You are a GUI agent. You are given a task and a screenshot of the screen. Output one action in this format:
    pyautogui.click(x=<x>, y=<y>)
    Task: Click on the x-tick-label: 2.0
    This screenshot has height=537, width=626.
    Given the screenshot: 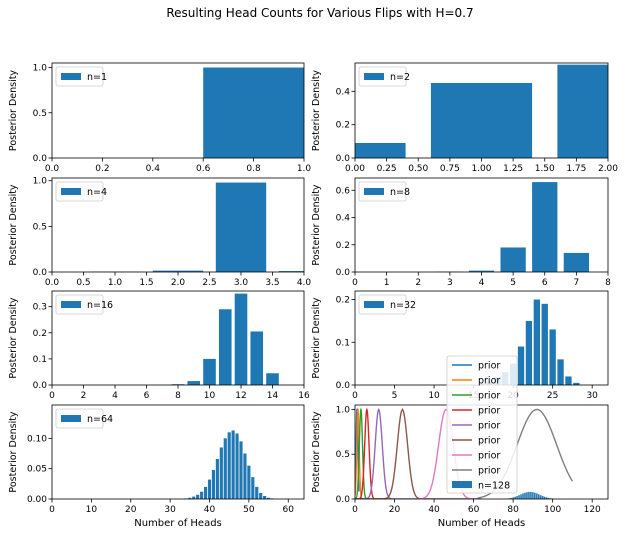 What is the action you would take?
    pyautogui.click(x=178, y=283)
    